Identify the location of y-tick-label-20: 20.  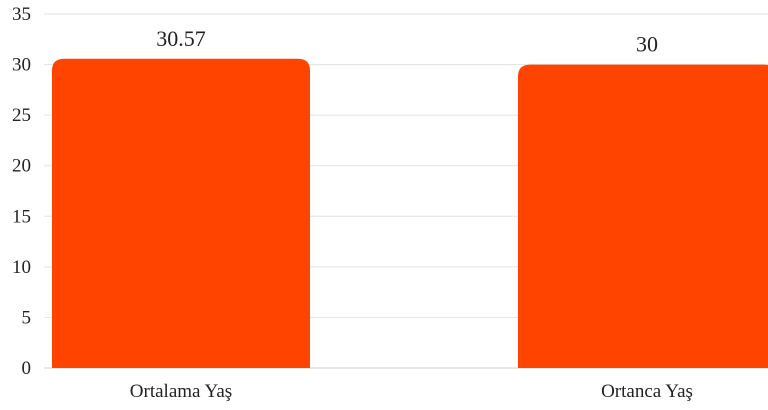
(21, 166).